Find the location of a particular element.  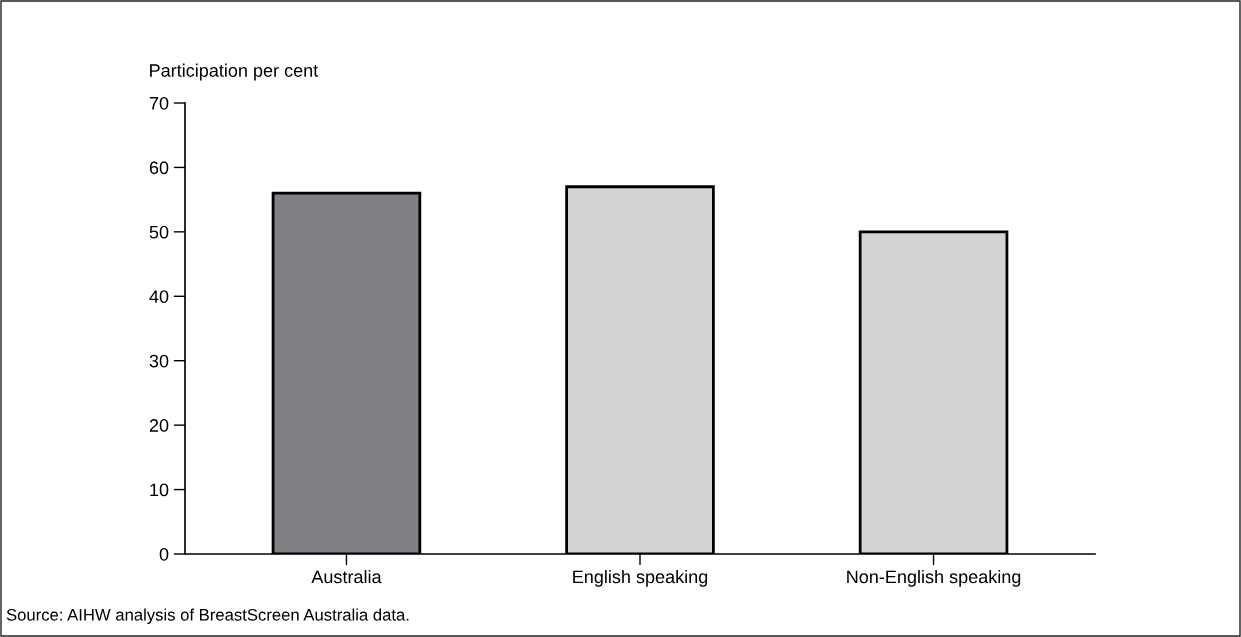

x-tick-label: Non-English speaking is located at coordinates (934, 578).